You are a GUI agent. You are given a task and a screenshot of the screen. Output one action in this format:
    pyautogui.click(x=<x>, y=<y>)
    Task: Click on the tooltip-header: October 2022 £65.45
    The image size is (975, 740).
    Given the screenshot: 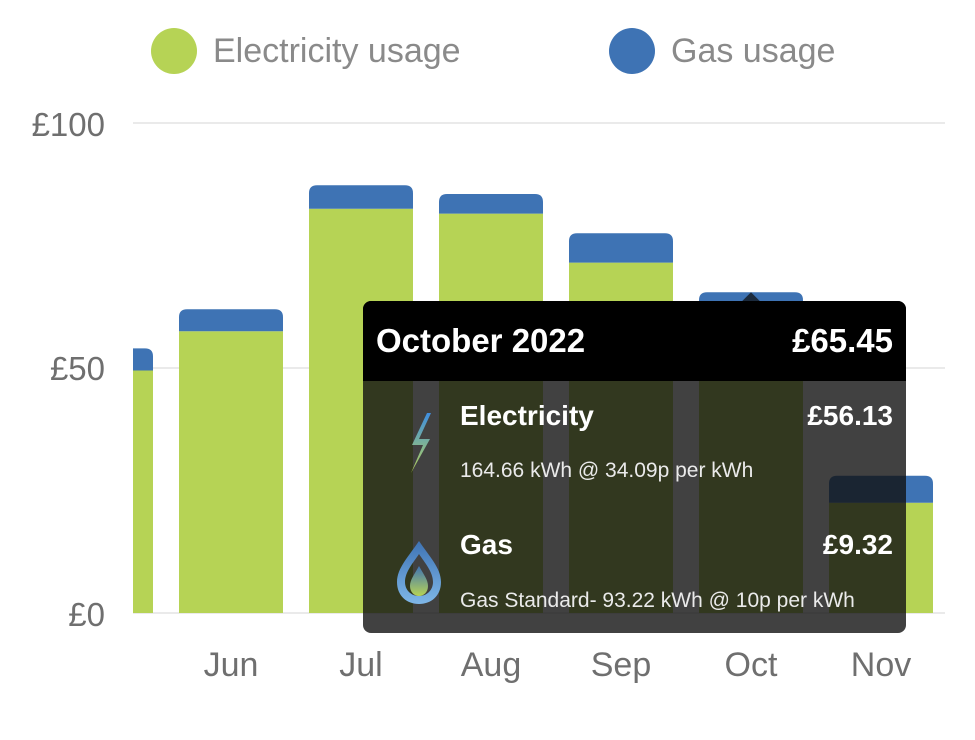 What is the action you would take?
    pyautogui.click(x=634, y=341)
    